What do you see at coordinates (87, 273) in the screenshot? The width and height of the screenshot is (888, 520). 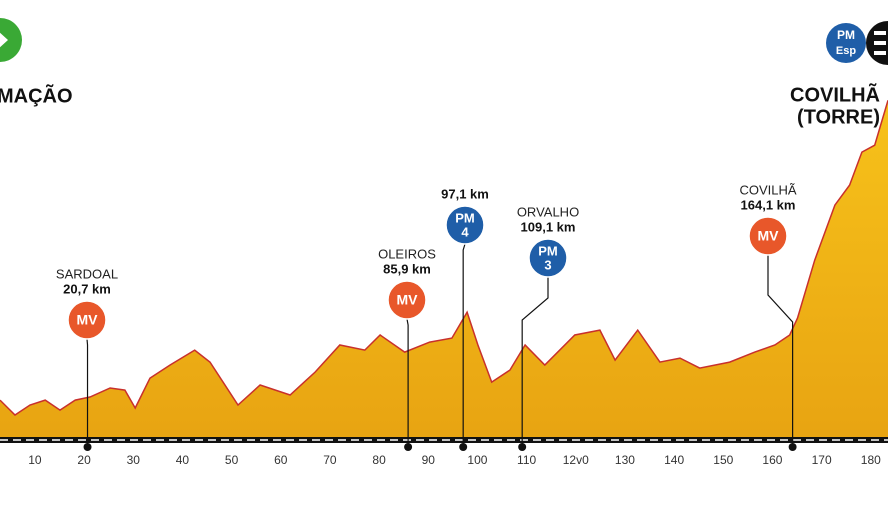 I see `place-label: SARDOAL` at bounding box center [87, 273].